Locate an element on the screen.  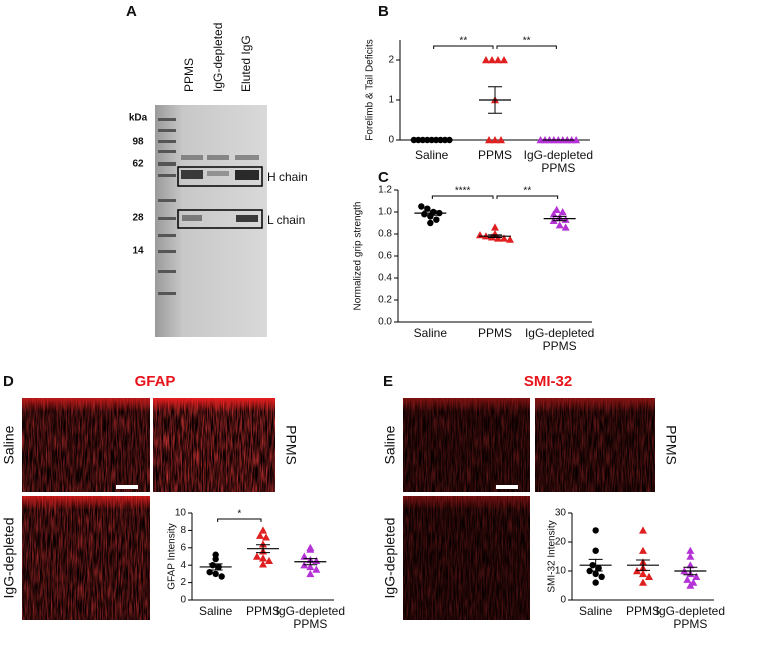
row-label: PPMS is located at coordinates (291, 445).